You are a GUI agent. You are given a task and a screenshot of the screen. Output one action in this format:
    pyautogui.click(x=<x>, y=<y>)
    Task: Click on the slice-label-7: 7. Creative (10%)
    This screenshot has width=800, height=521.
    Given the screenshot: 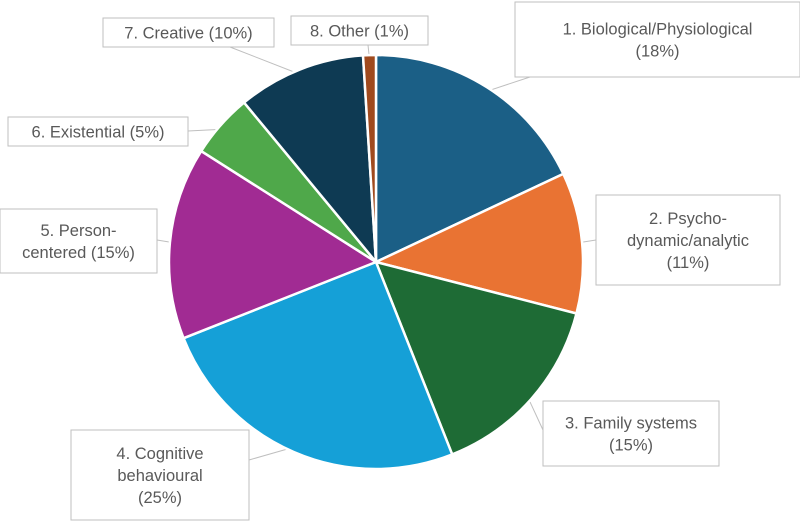 What is the action you would take?
    pyautogui.click(x=188, y=34)
    